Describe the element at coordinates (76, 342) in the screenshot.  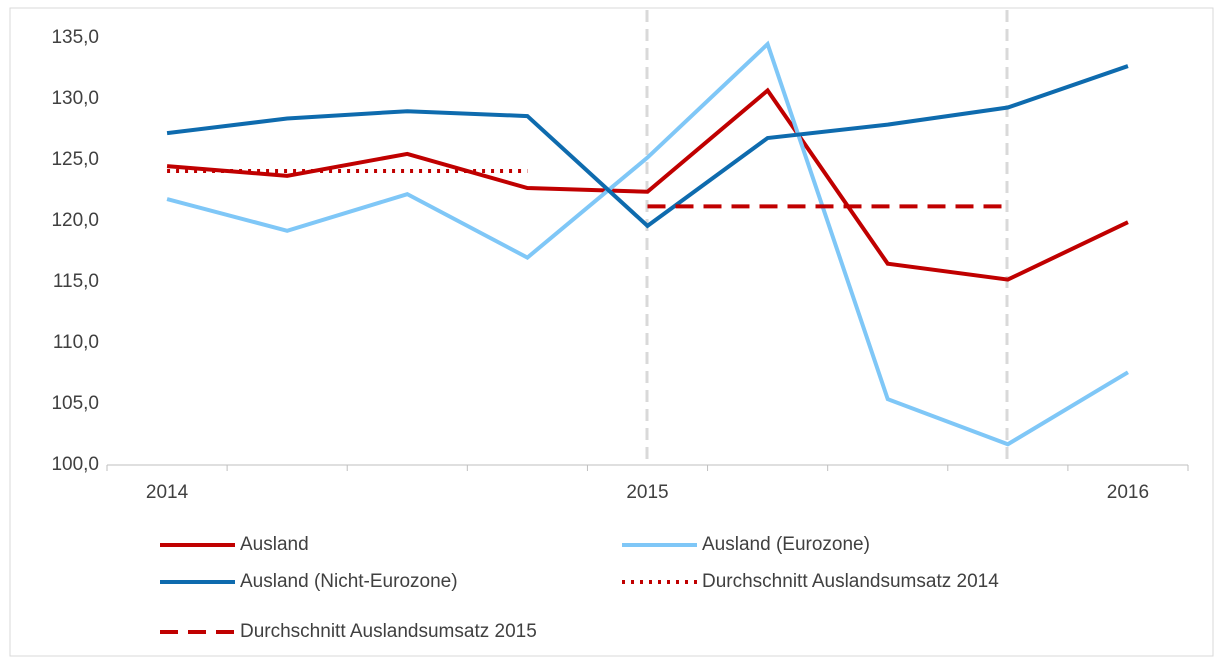
I see `y-tick-label: 110,0` at that location.